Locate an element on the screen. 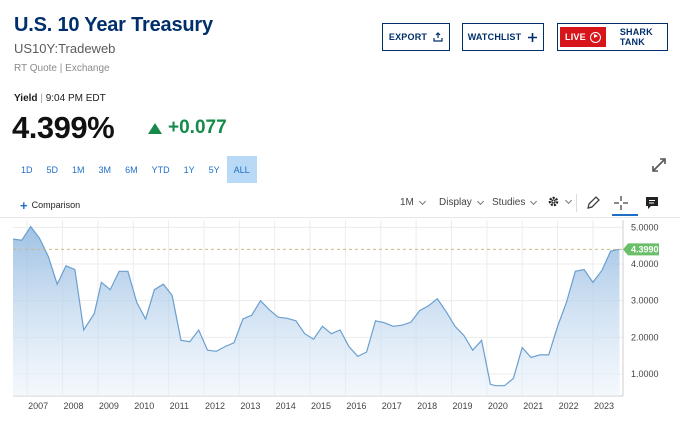 Image resolution: width=680 pixels, height=422 pixels. export-button: EXPORT is located at coordinates (416, 37).